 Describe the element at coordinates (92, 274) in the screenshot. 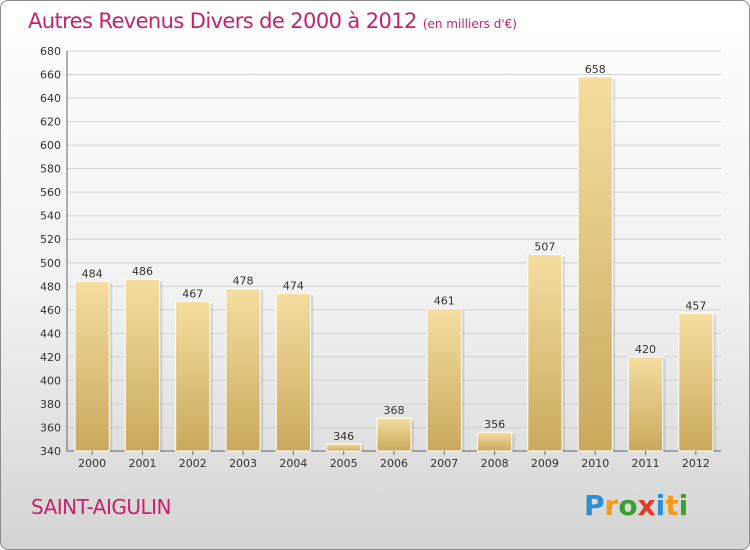

I see `data-label: 484` at that location.